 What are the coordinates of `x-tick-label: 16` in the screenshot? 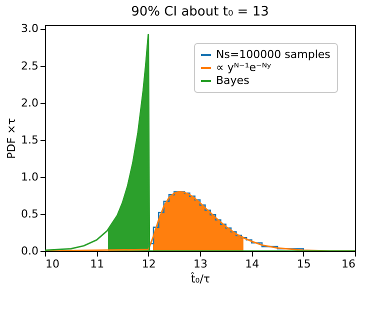 It's located at (349, 264).